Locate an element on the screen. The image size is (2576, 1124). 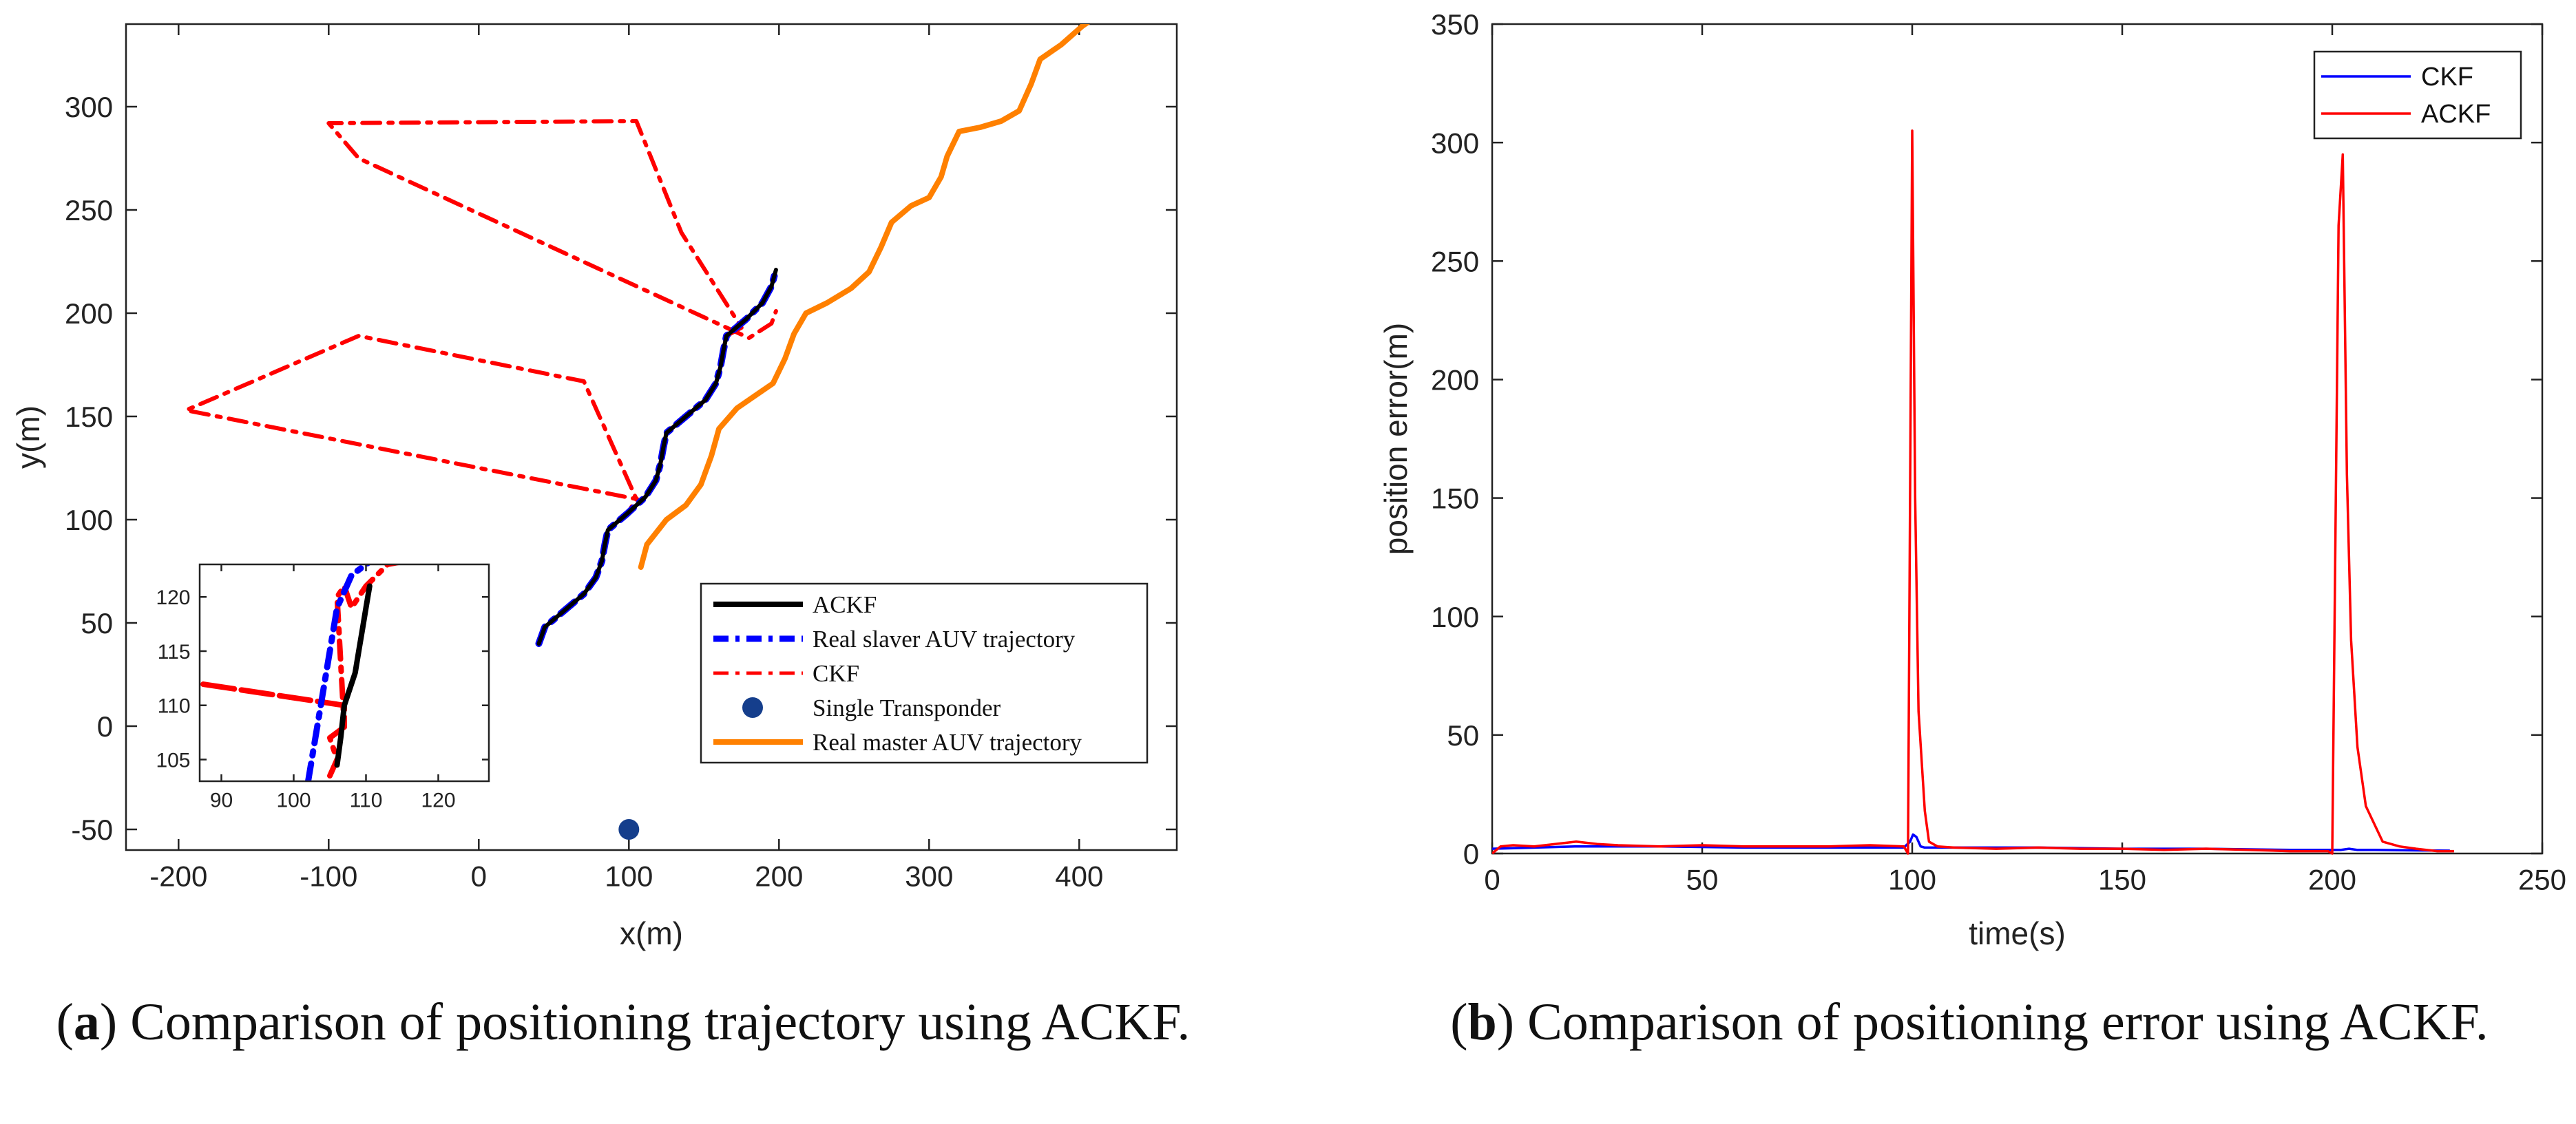
caption-b-letter: b is located at coordinates (1482, 1022).